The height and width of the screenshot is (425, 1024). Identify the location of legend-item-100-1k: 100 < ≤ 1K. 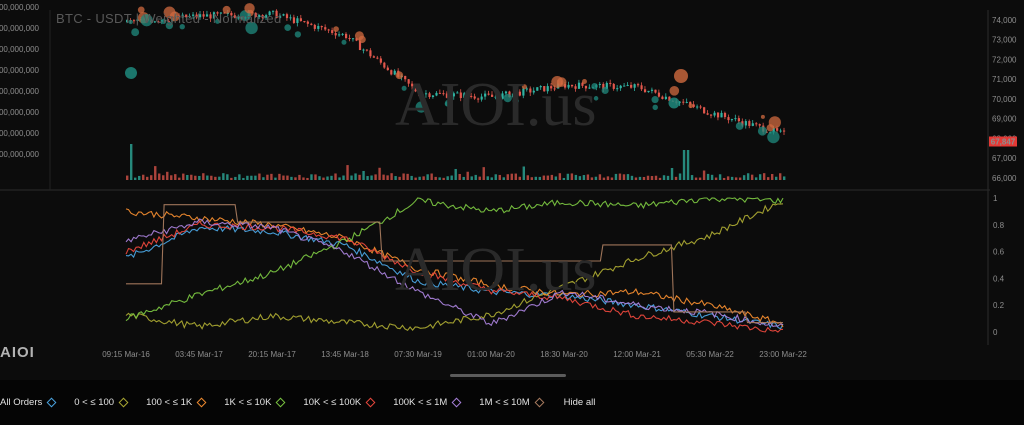
(176, 402).